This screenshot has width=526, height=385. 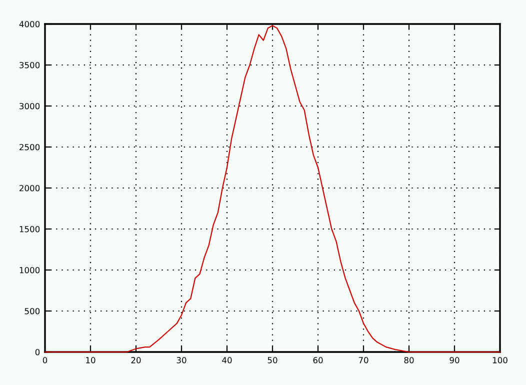 What do you see at coordinates (30, 106) in the screenshot?
I see `y-tick-label: 3000` at bounding box center [30, 106].